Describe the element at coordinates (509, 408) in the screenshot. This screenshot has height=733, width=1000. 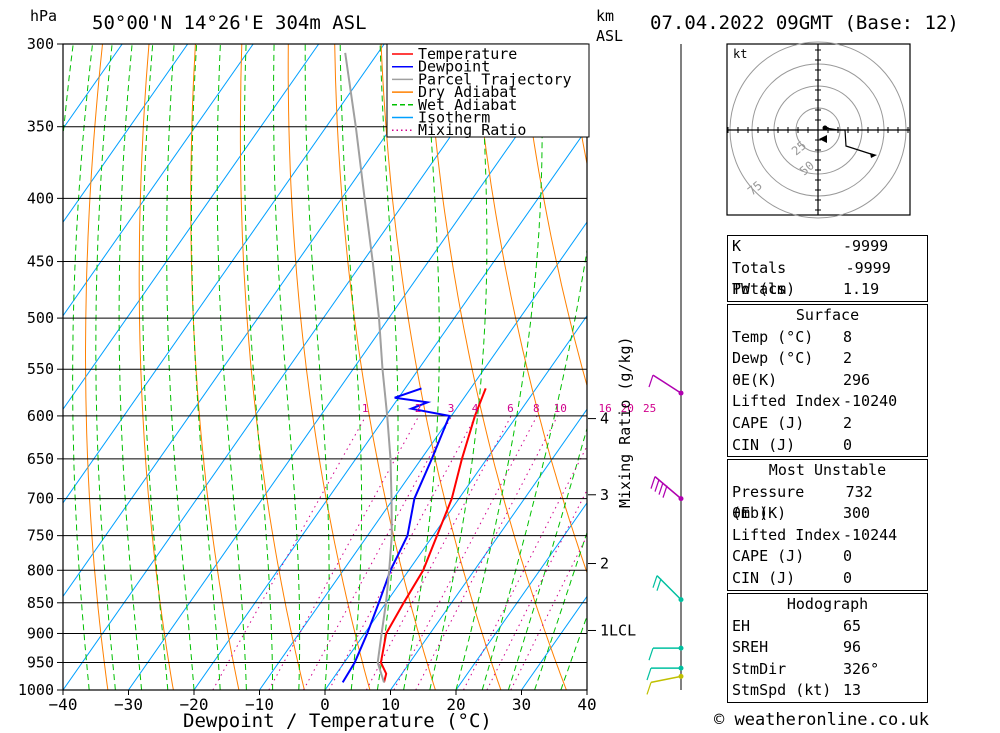
I see `axis-labels: 1 2 3 4 6 8 10 16 20 25` at that location.